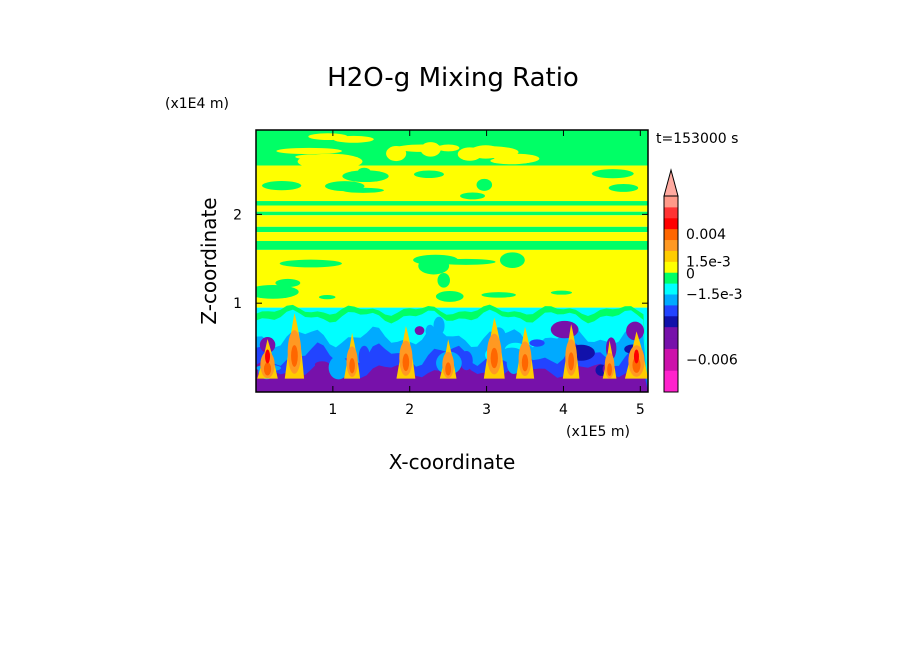 This screenshot has height=654, width=904. I want to click on x-tick-label: 5, so click(640, 410).